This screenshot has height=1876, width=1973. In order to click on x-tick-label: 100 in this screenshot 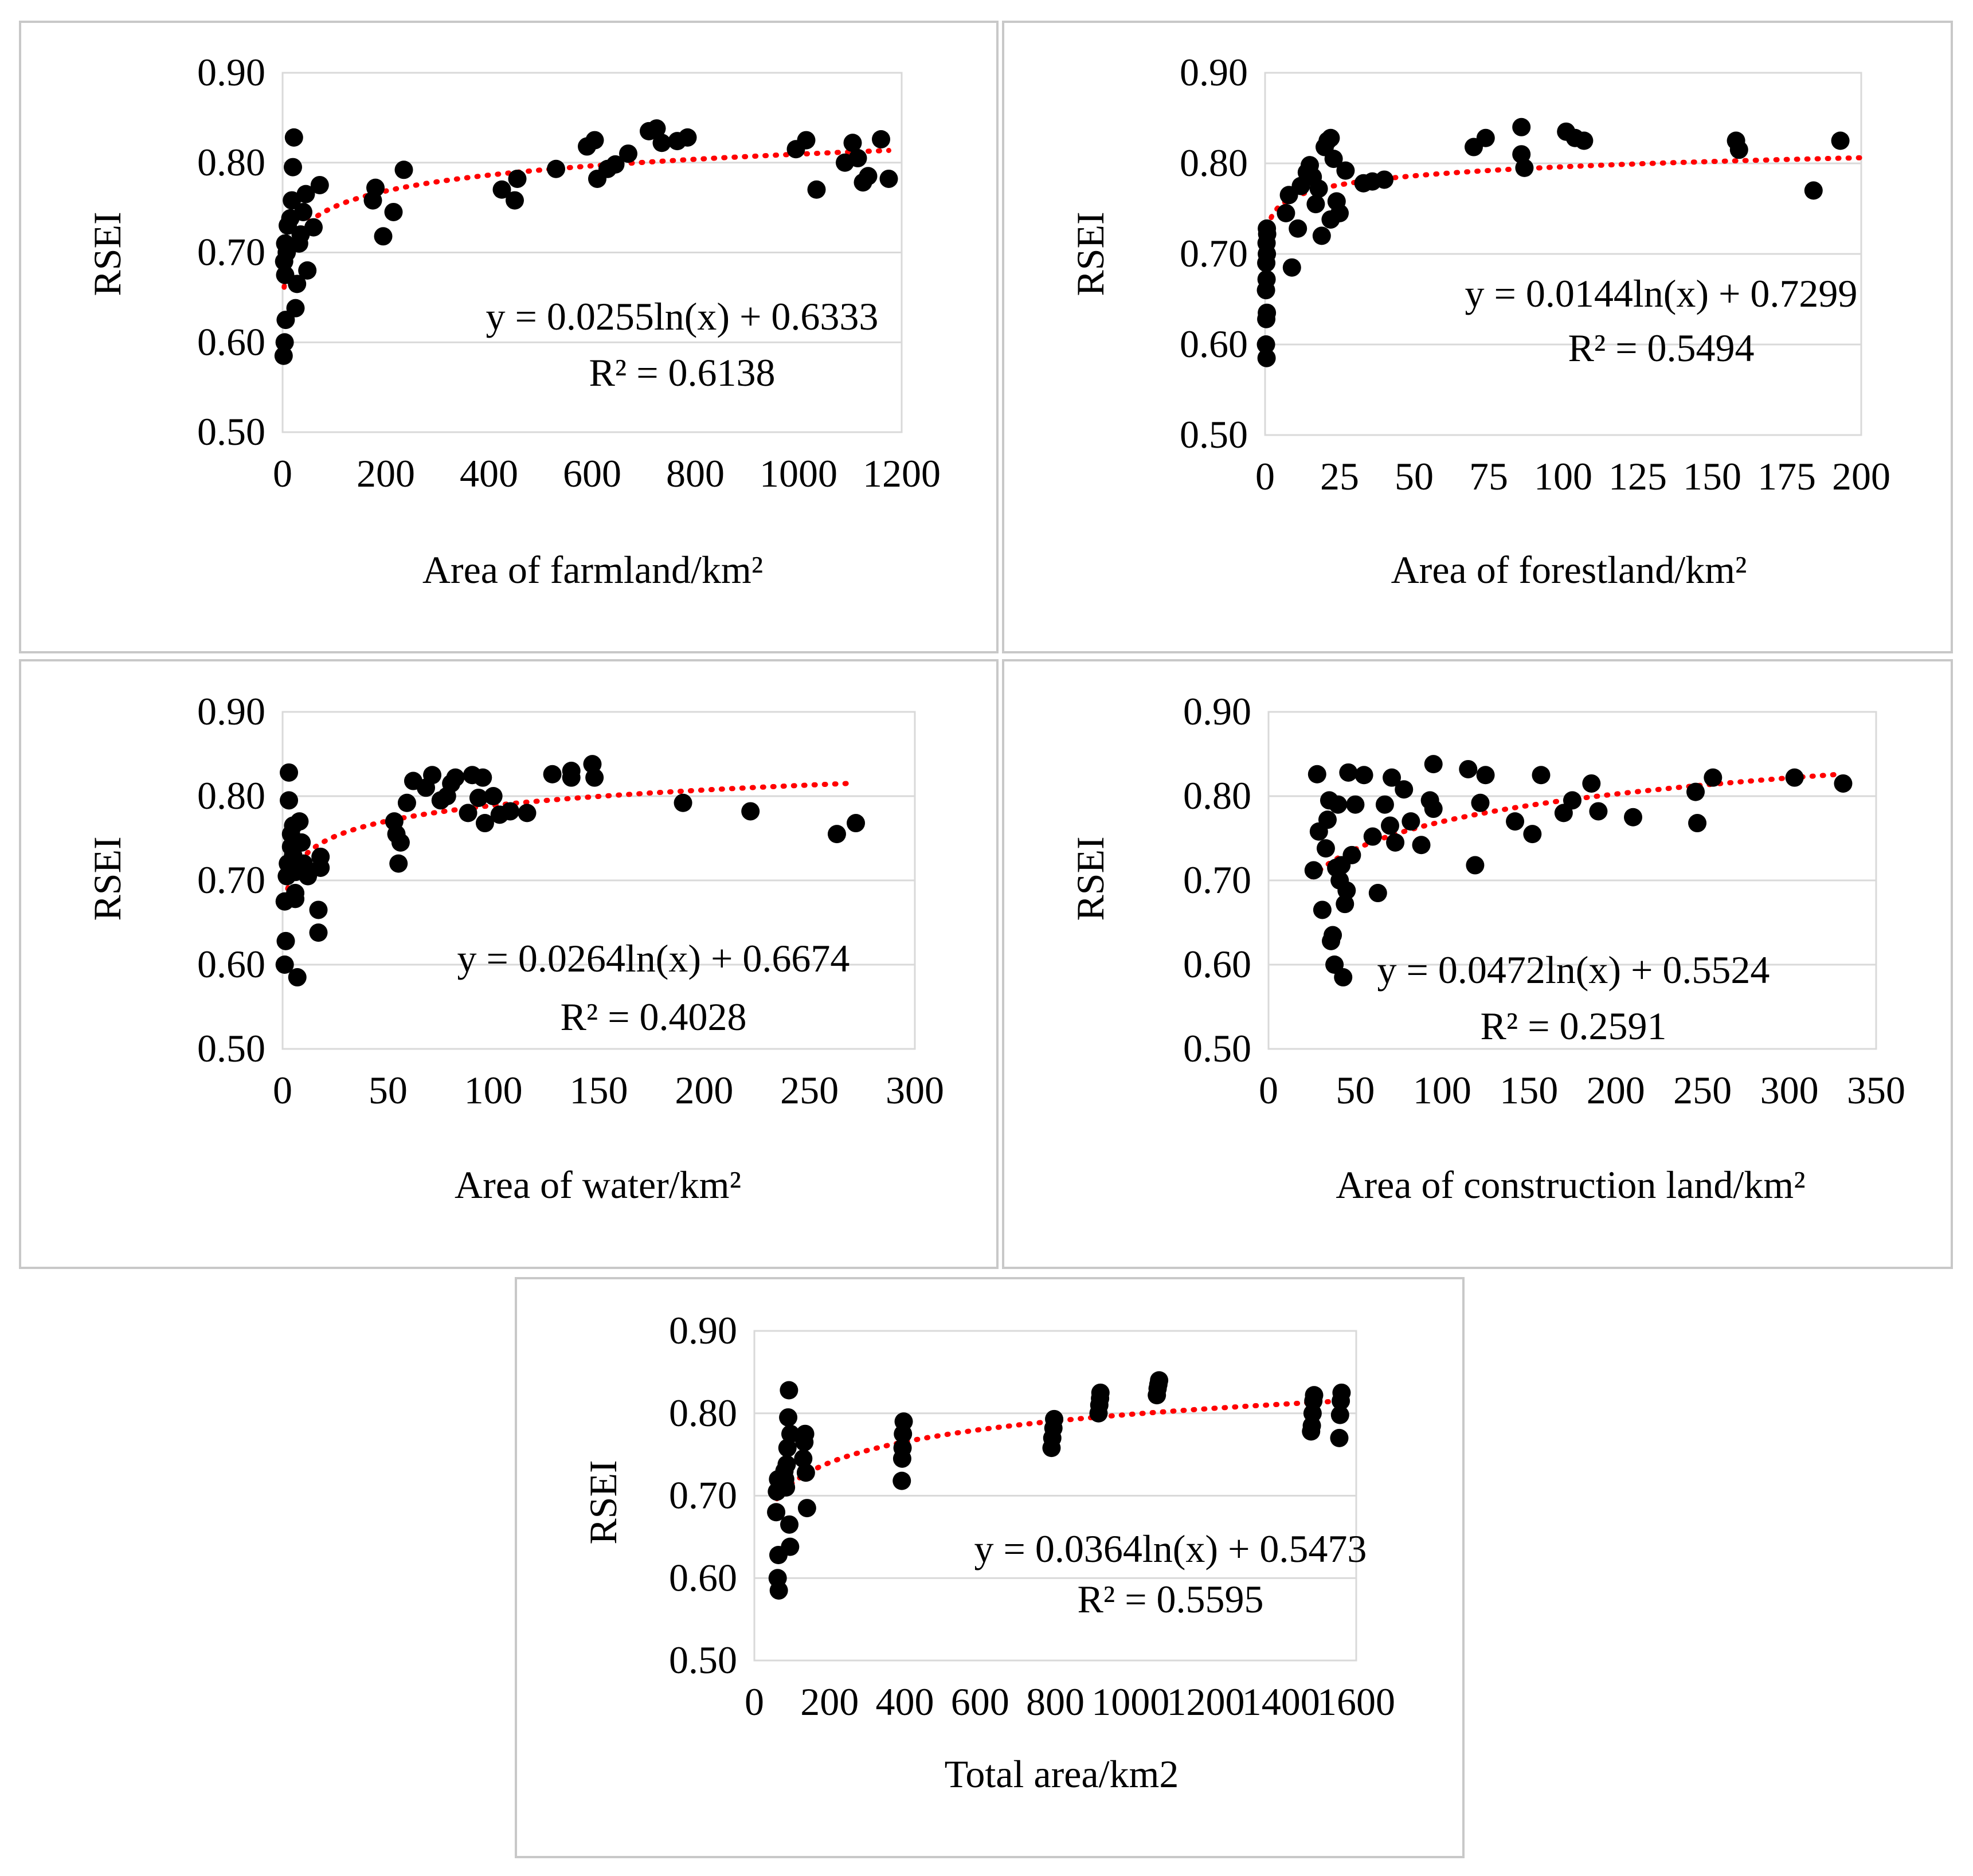, I will do `click(1563, 477)`.